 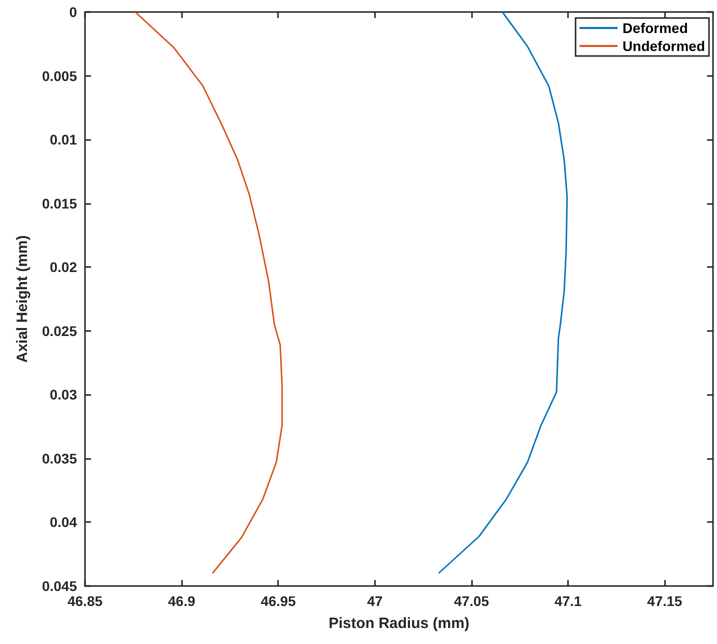 I want to click on legend-label: Undeformed, so click(x=664, y=46).